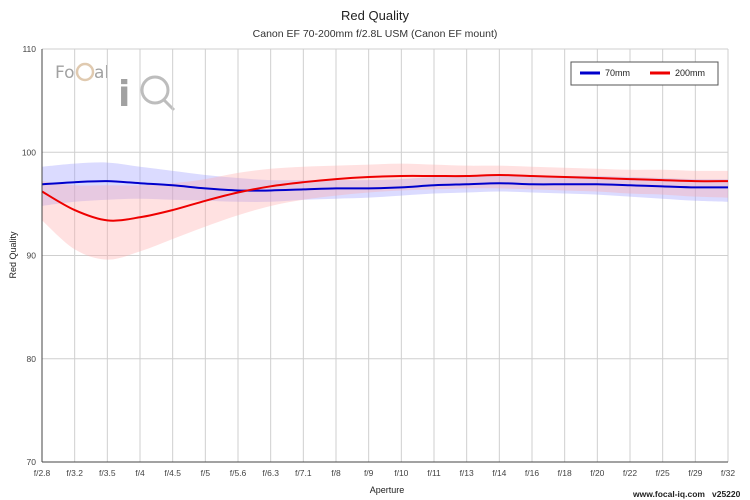 The width and height of the screenshot is (750, 500). What do you see at coordinates (369, 473) in the screenshot?
I see `x-tick-label: f/9` at bounding box center [369, 473].